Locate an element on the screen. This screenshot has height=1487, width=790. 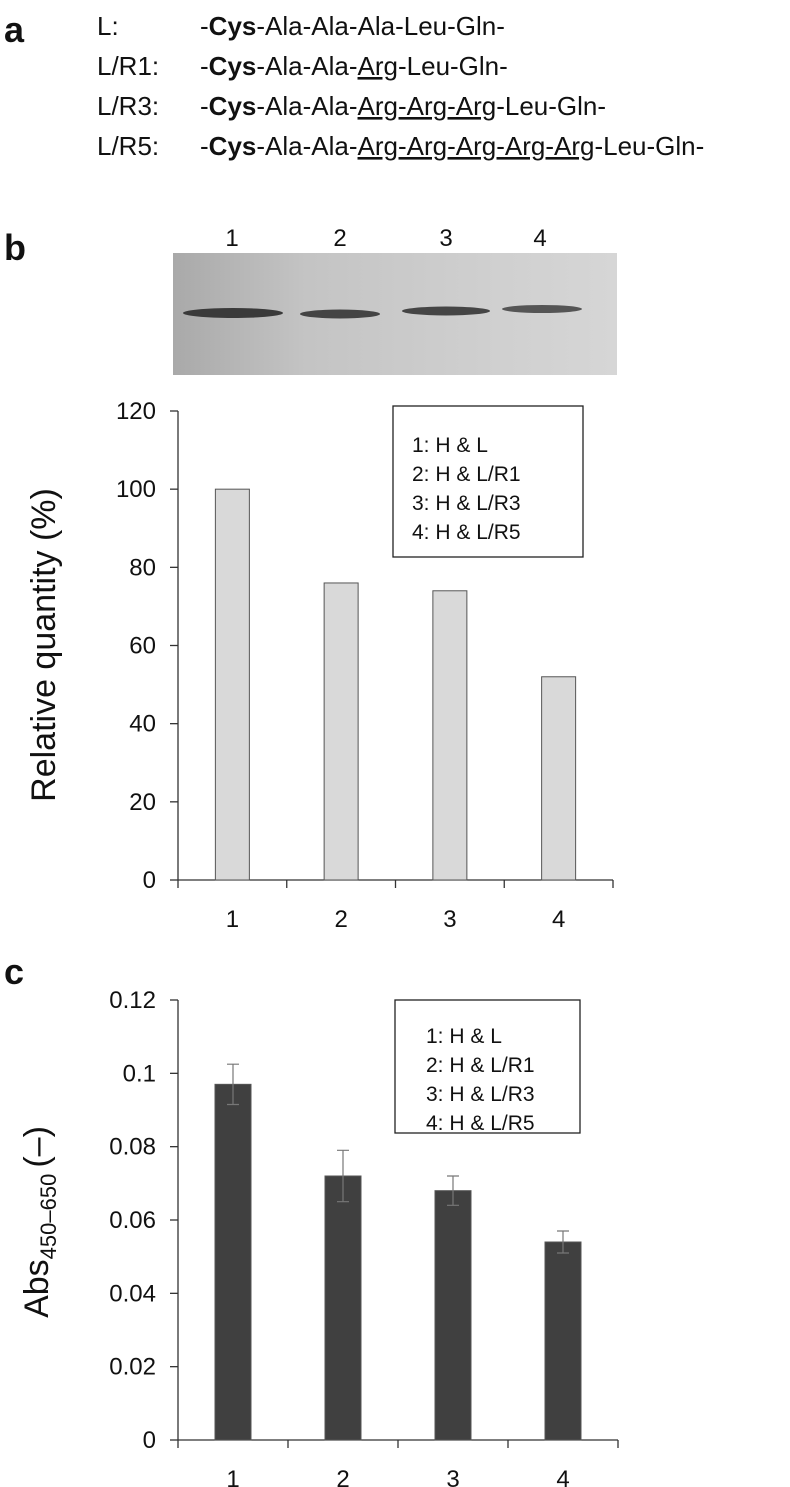
sequence-part: Arg-Arg-Arg is located at coordinates (427, 106).